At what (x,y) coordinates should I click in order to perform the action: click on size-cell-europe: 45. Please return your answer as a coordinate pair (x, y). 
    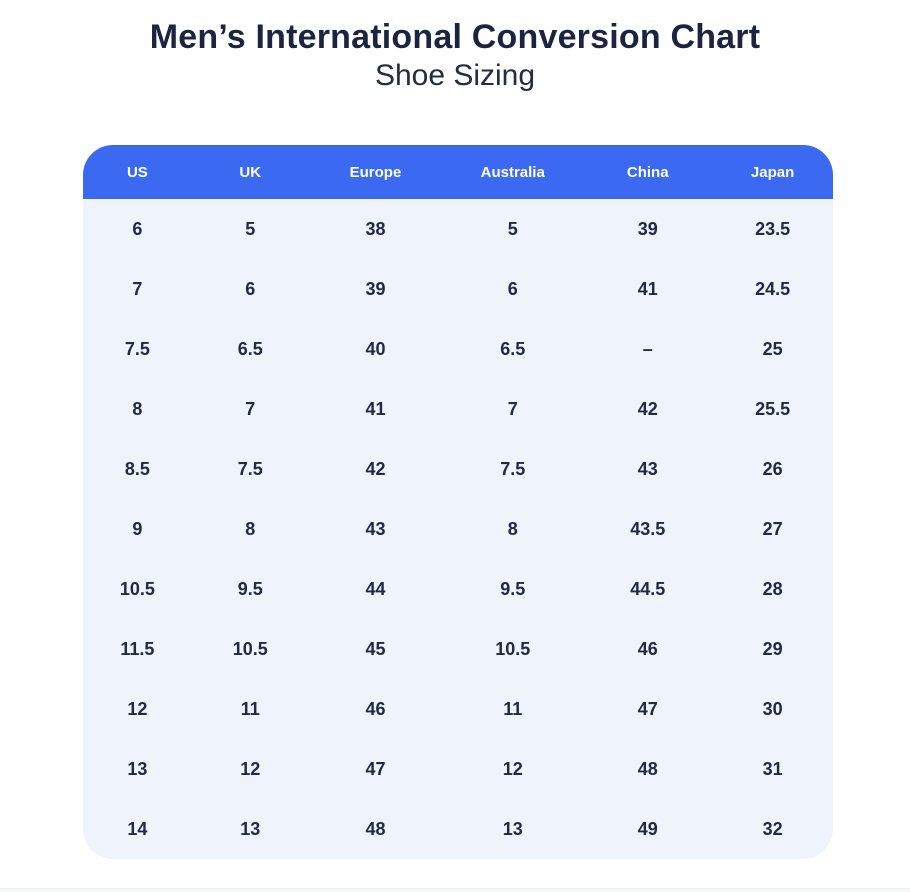
    Looking at the image, I should click on (375, 649).